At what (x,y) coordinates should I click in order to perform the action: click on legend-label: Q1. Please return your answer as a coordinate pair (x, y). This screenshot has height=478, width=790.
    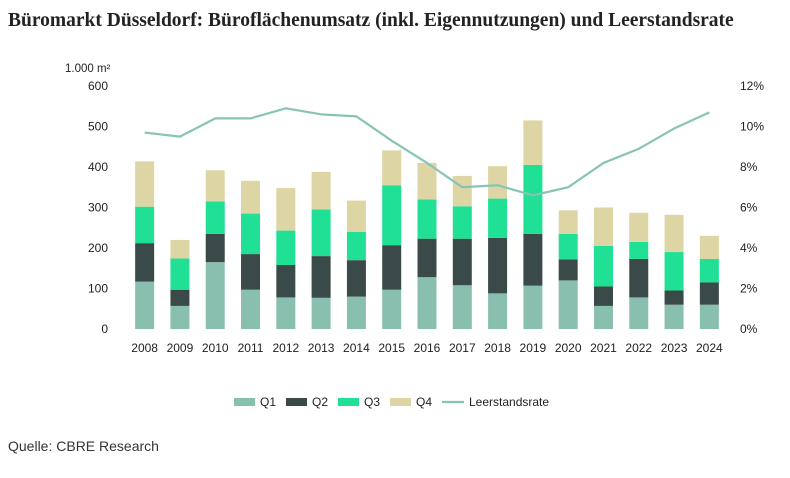
    Looking at the image, I should click on (268, 402).